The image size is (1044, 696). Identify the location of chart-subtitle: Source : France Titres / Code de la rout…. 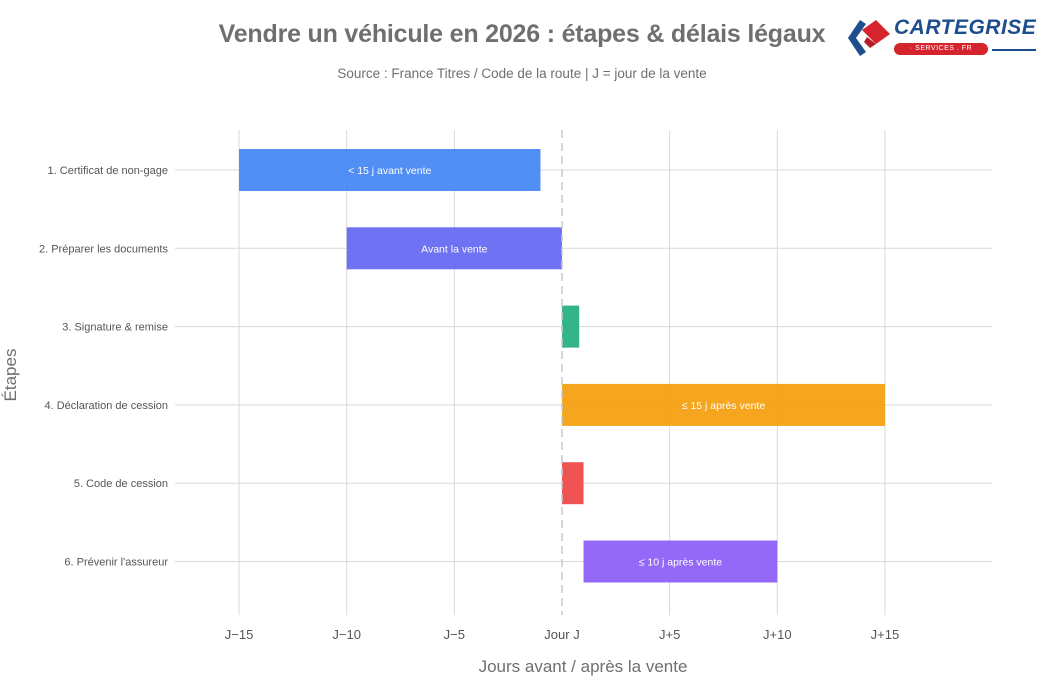
(522, 73).